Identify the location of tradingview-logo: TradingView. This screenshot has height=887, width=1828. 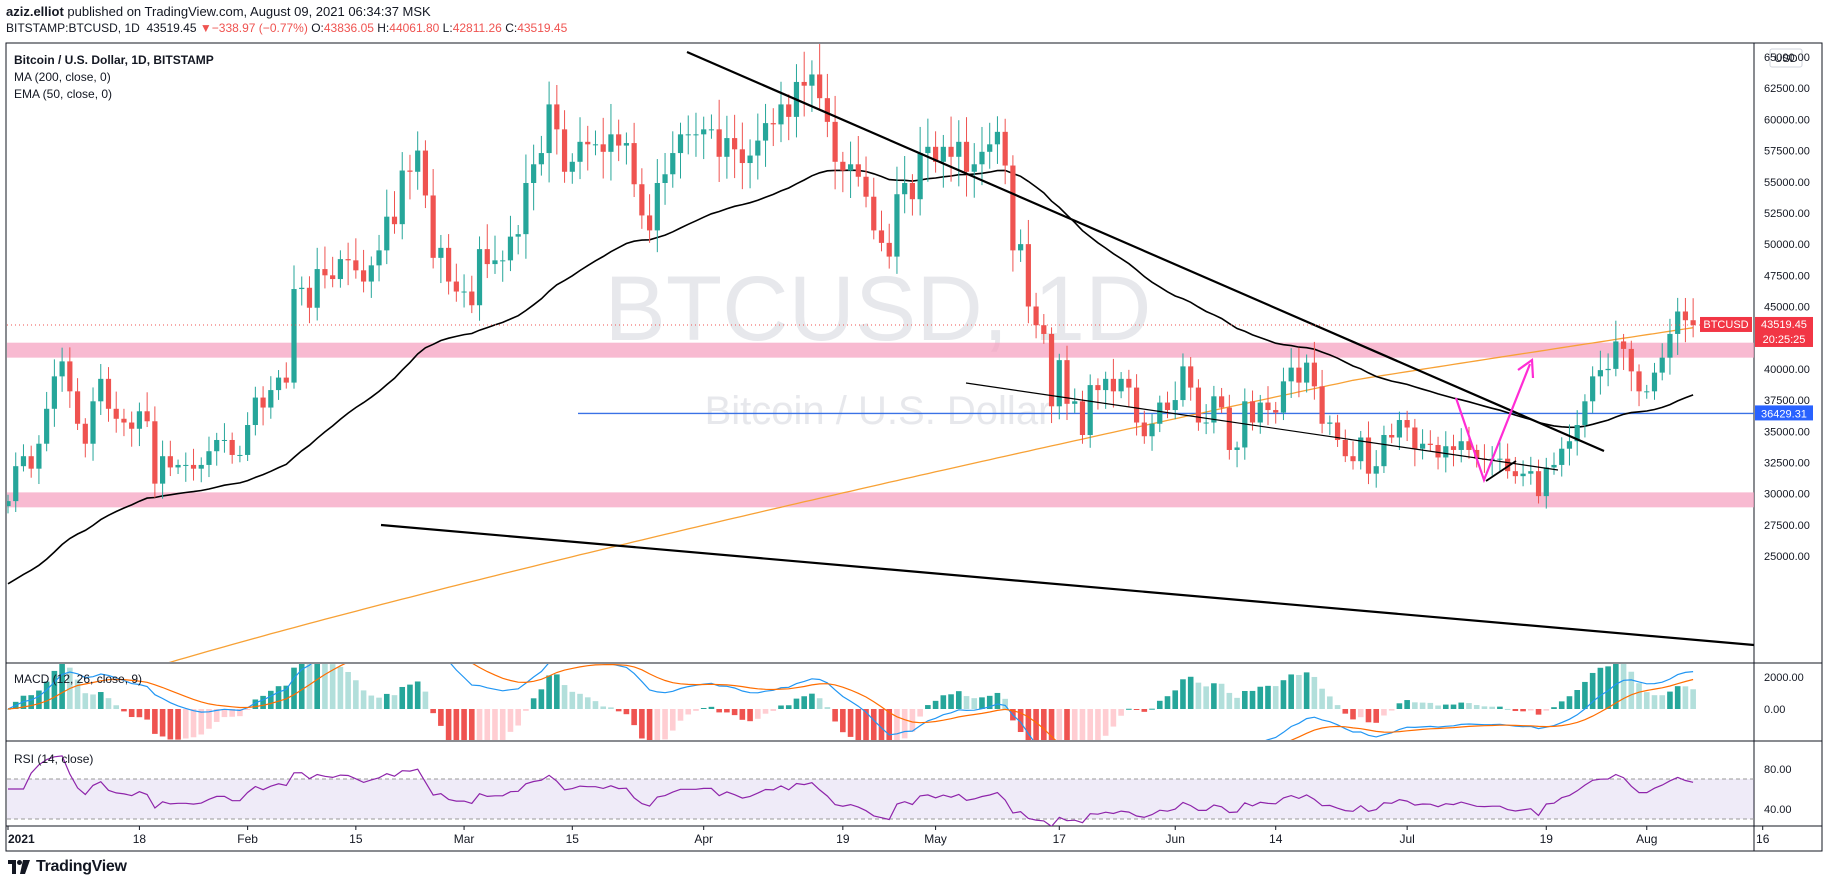
(67, 867).